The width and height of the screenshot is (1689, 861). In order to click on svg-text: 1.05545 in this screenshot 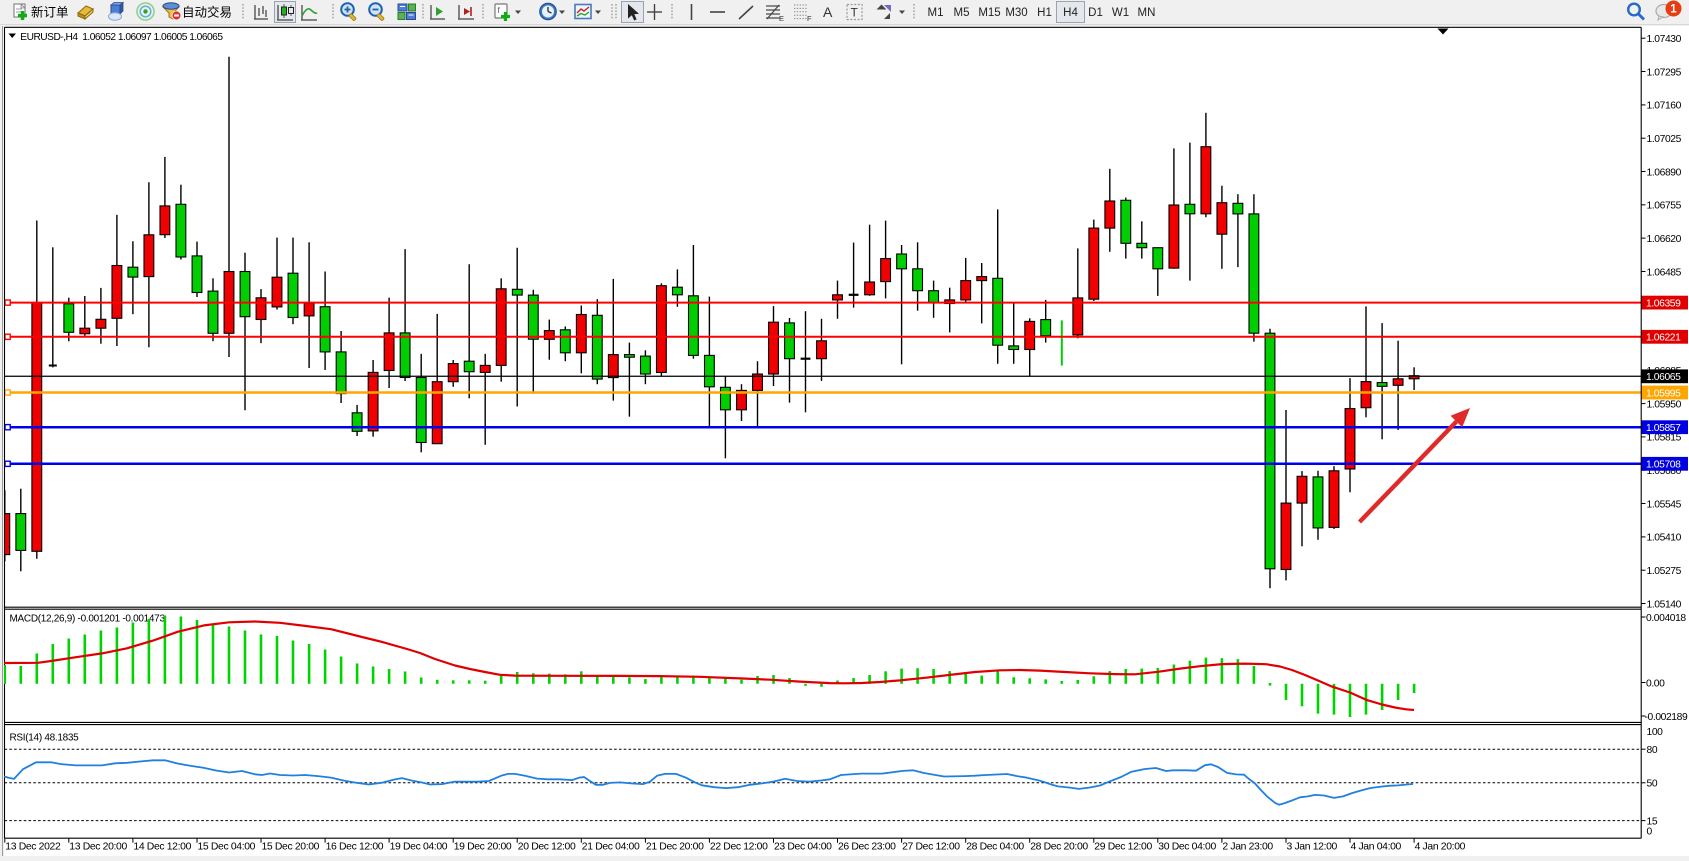, I will do `click(1664, 504)`.